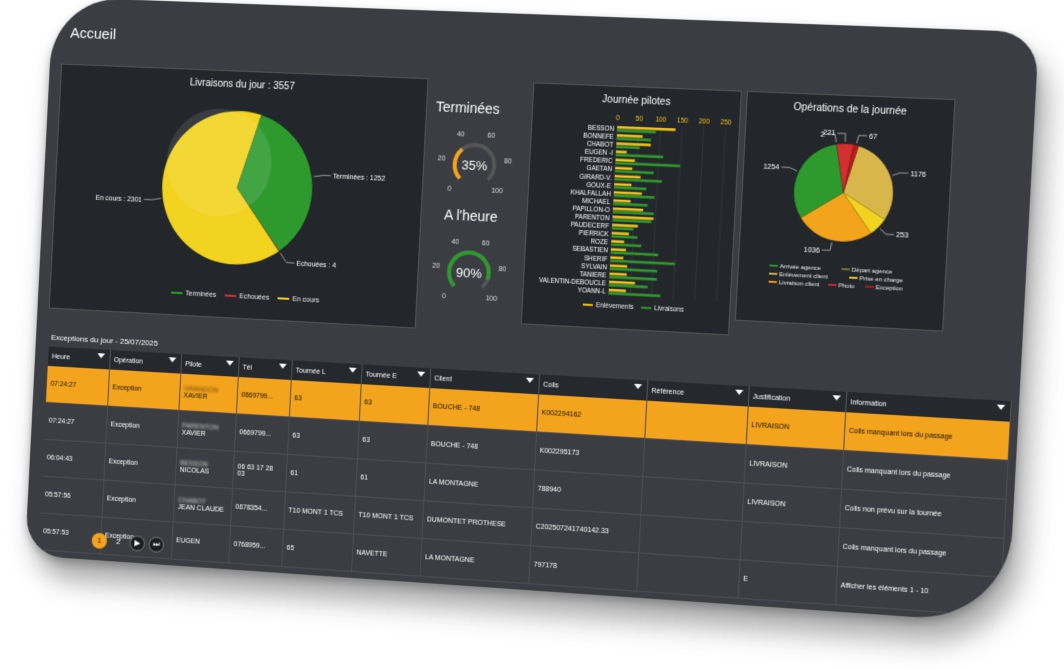 This screenshot has height=669, width=1064. What do you see at coordinates (74, 460) in the screenshot?
I see `cell-heure: 06:04:43` at bounding box center [74, 460].